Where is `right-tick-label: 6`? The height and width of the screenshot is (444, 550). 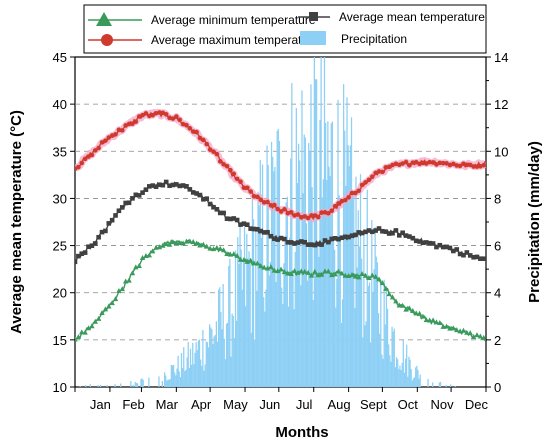
right-tick-label: 6 is located at coordinates (497, 246).